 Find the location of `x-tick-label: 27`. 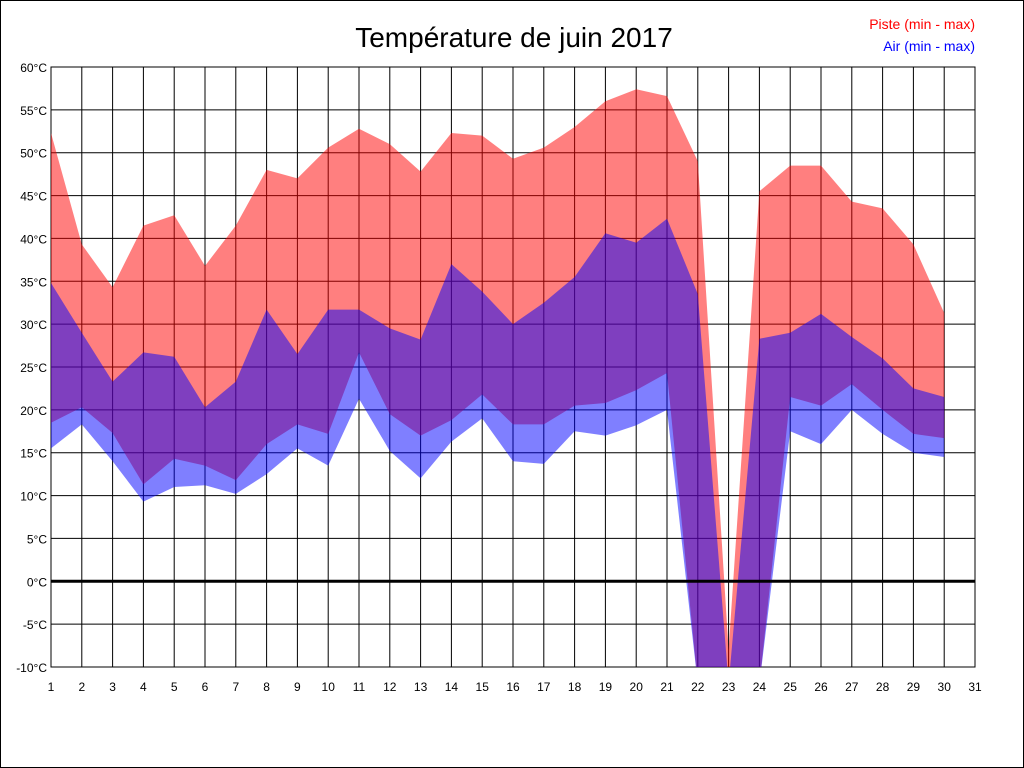

x-tick-label: 27 is located at coordinates (852, 687).